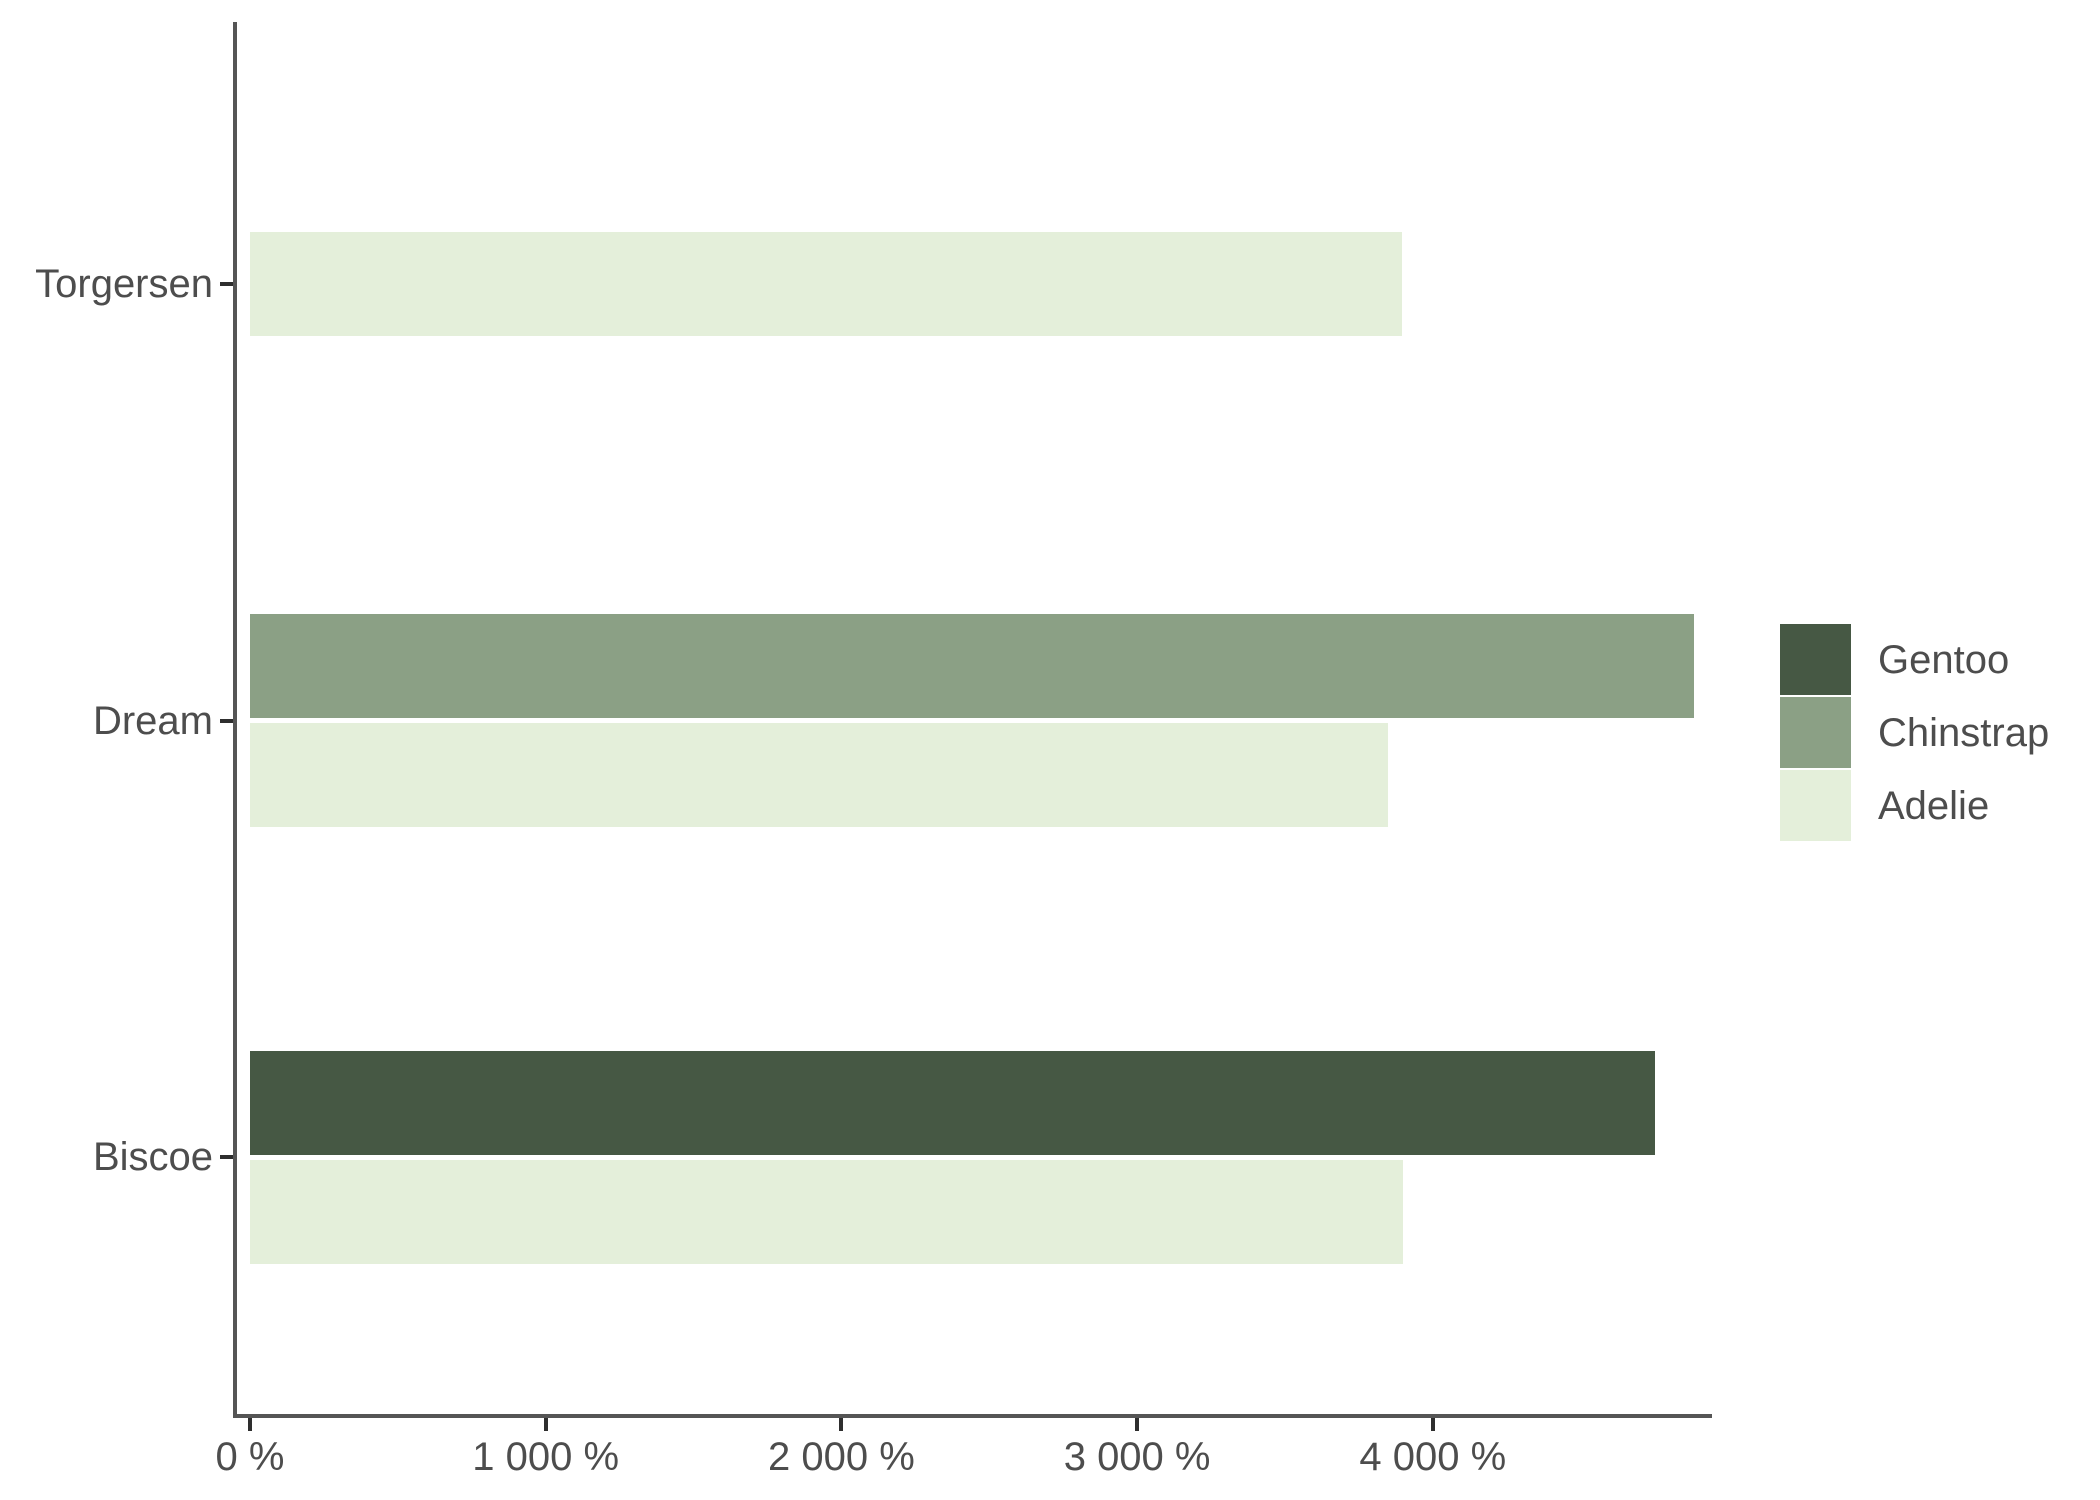  What do you see at coordinates (1964, 732) in the screenshot?
I see `legend-label-chinstrap: Chinstrap` at bounding box center [1964, 732].